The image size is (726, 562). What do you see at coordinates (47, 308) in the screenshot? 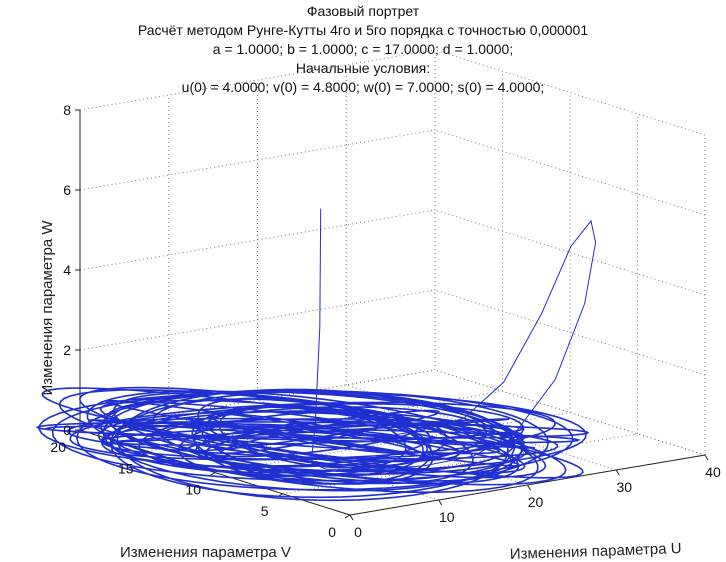
I see `zlabel: Изменения параметра W` at bounding box center [47, 308].